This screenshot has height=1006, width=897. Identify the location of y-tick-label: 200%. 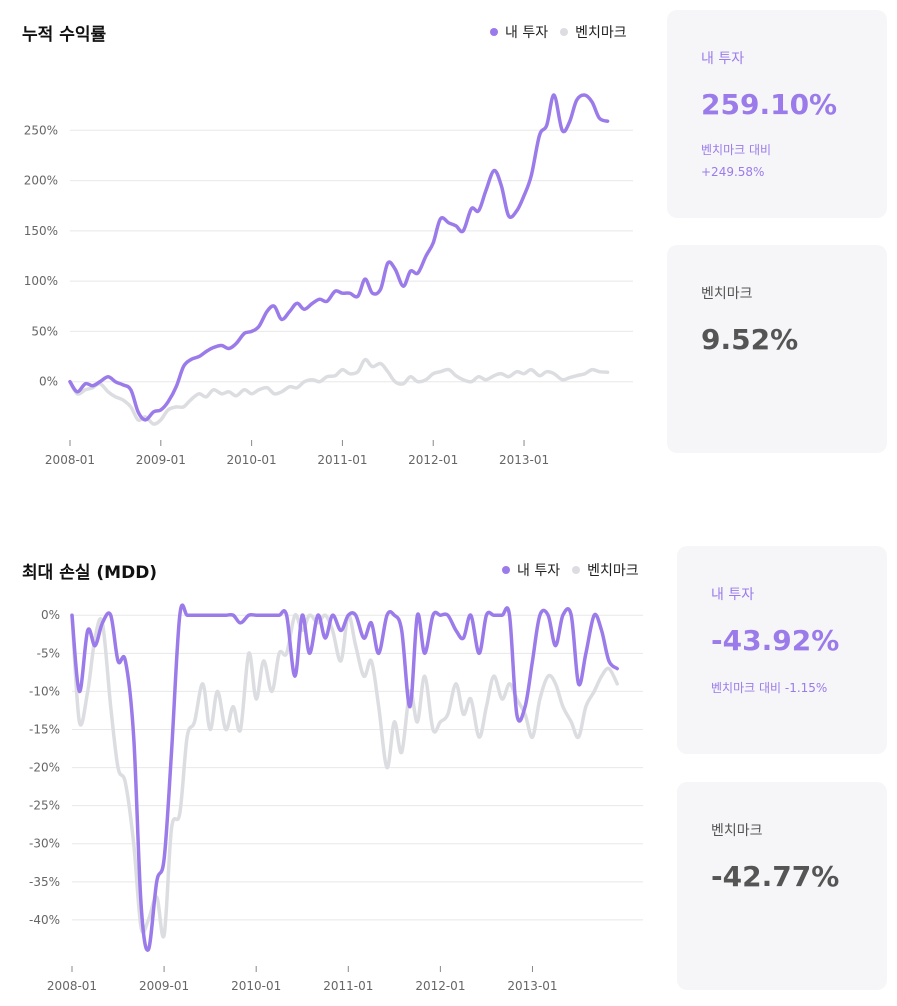
(41, 181).